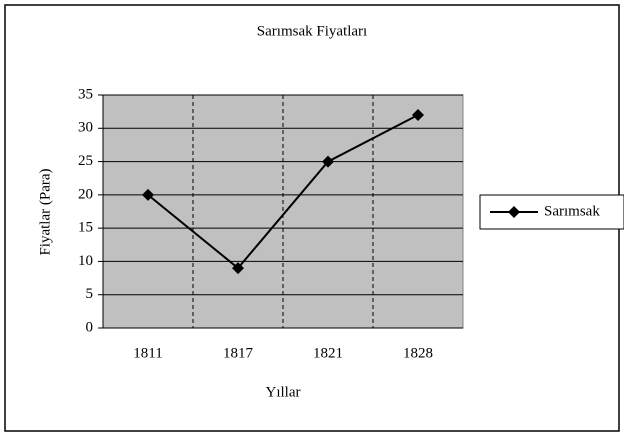  What do you see at coordinates (90, 294) in the screenshot?
I see `y-tick-label: 5` at bounding box center [90, 294].